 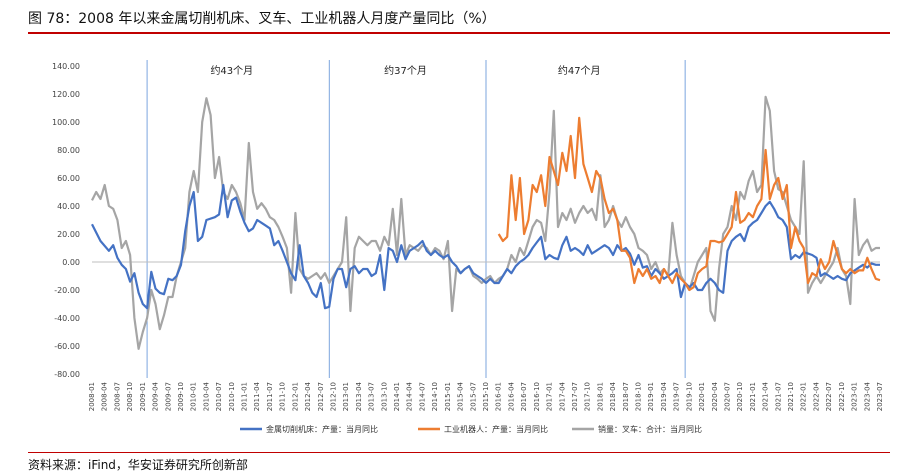 What do you see at coordinates (262, 19) in the screenshot?
I see `figure-title: 图 78：2008 年以来金属切削机床、叉车、工业机器人月度产量同比（%）` at bounding box center [262, 19].